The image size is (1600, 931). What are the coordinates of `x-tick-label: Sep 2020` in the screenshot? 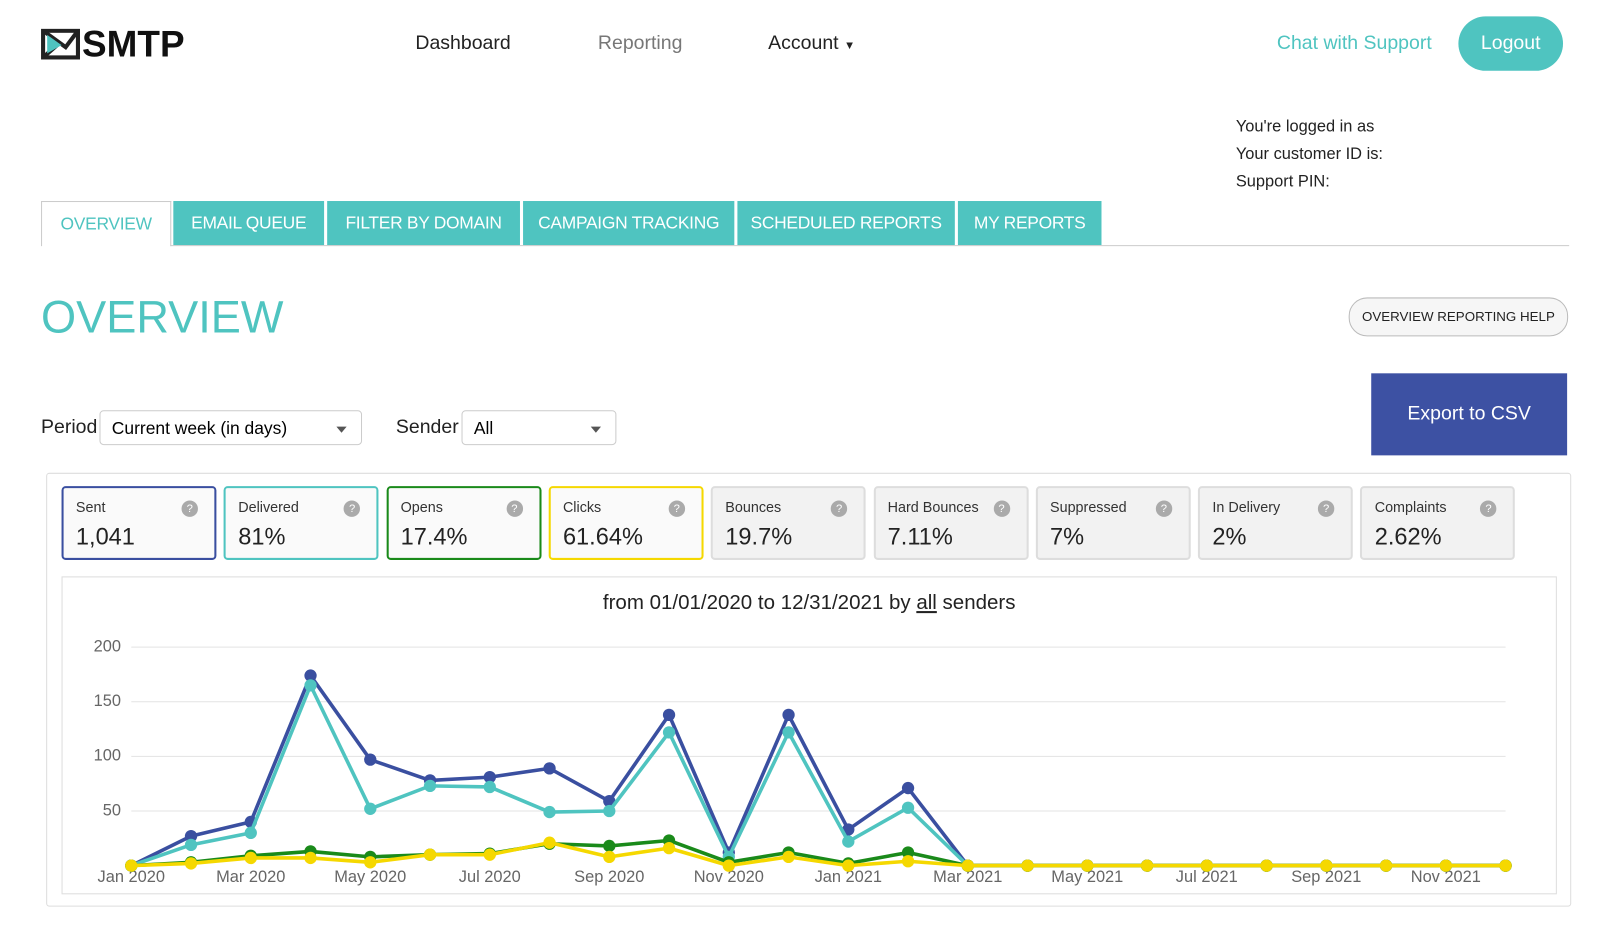 It's located at (609, 877).